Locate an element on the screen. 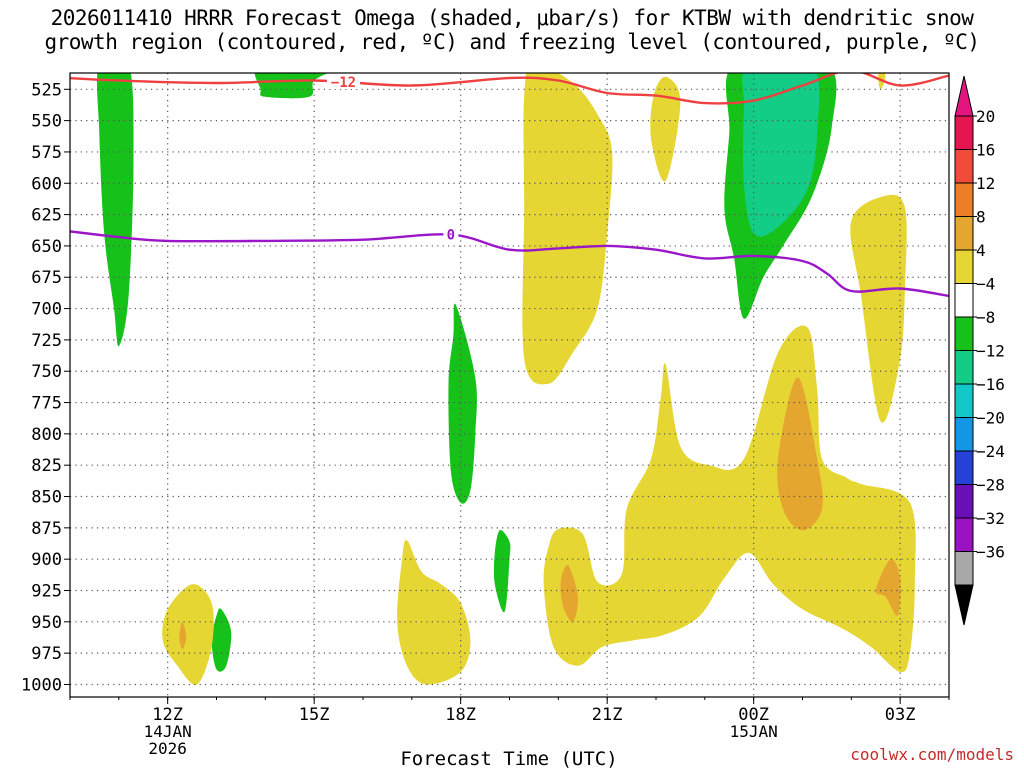 The image size is (1024, 768). x-tick-label: 21Z is located at coordinates (607, 715).